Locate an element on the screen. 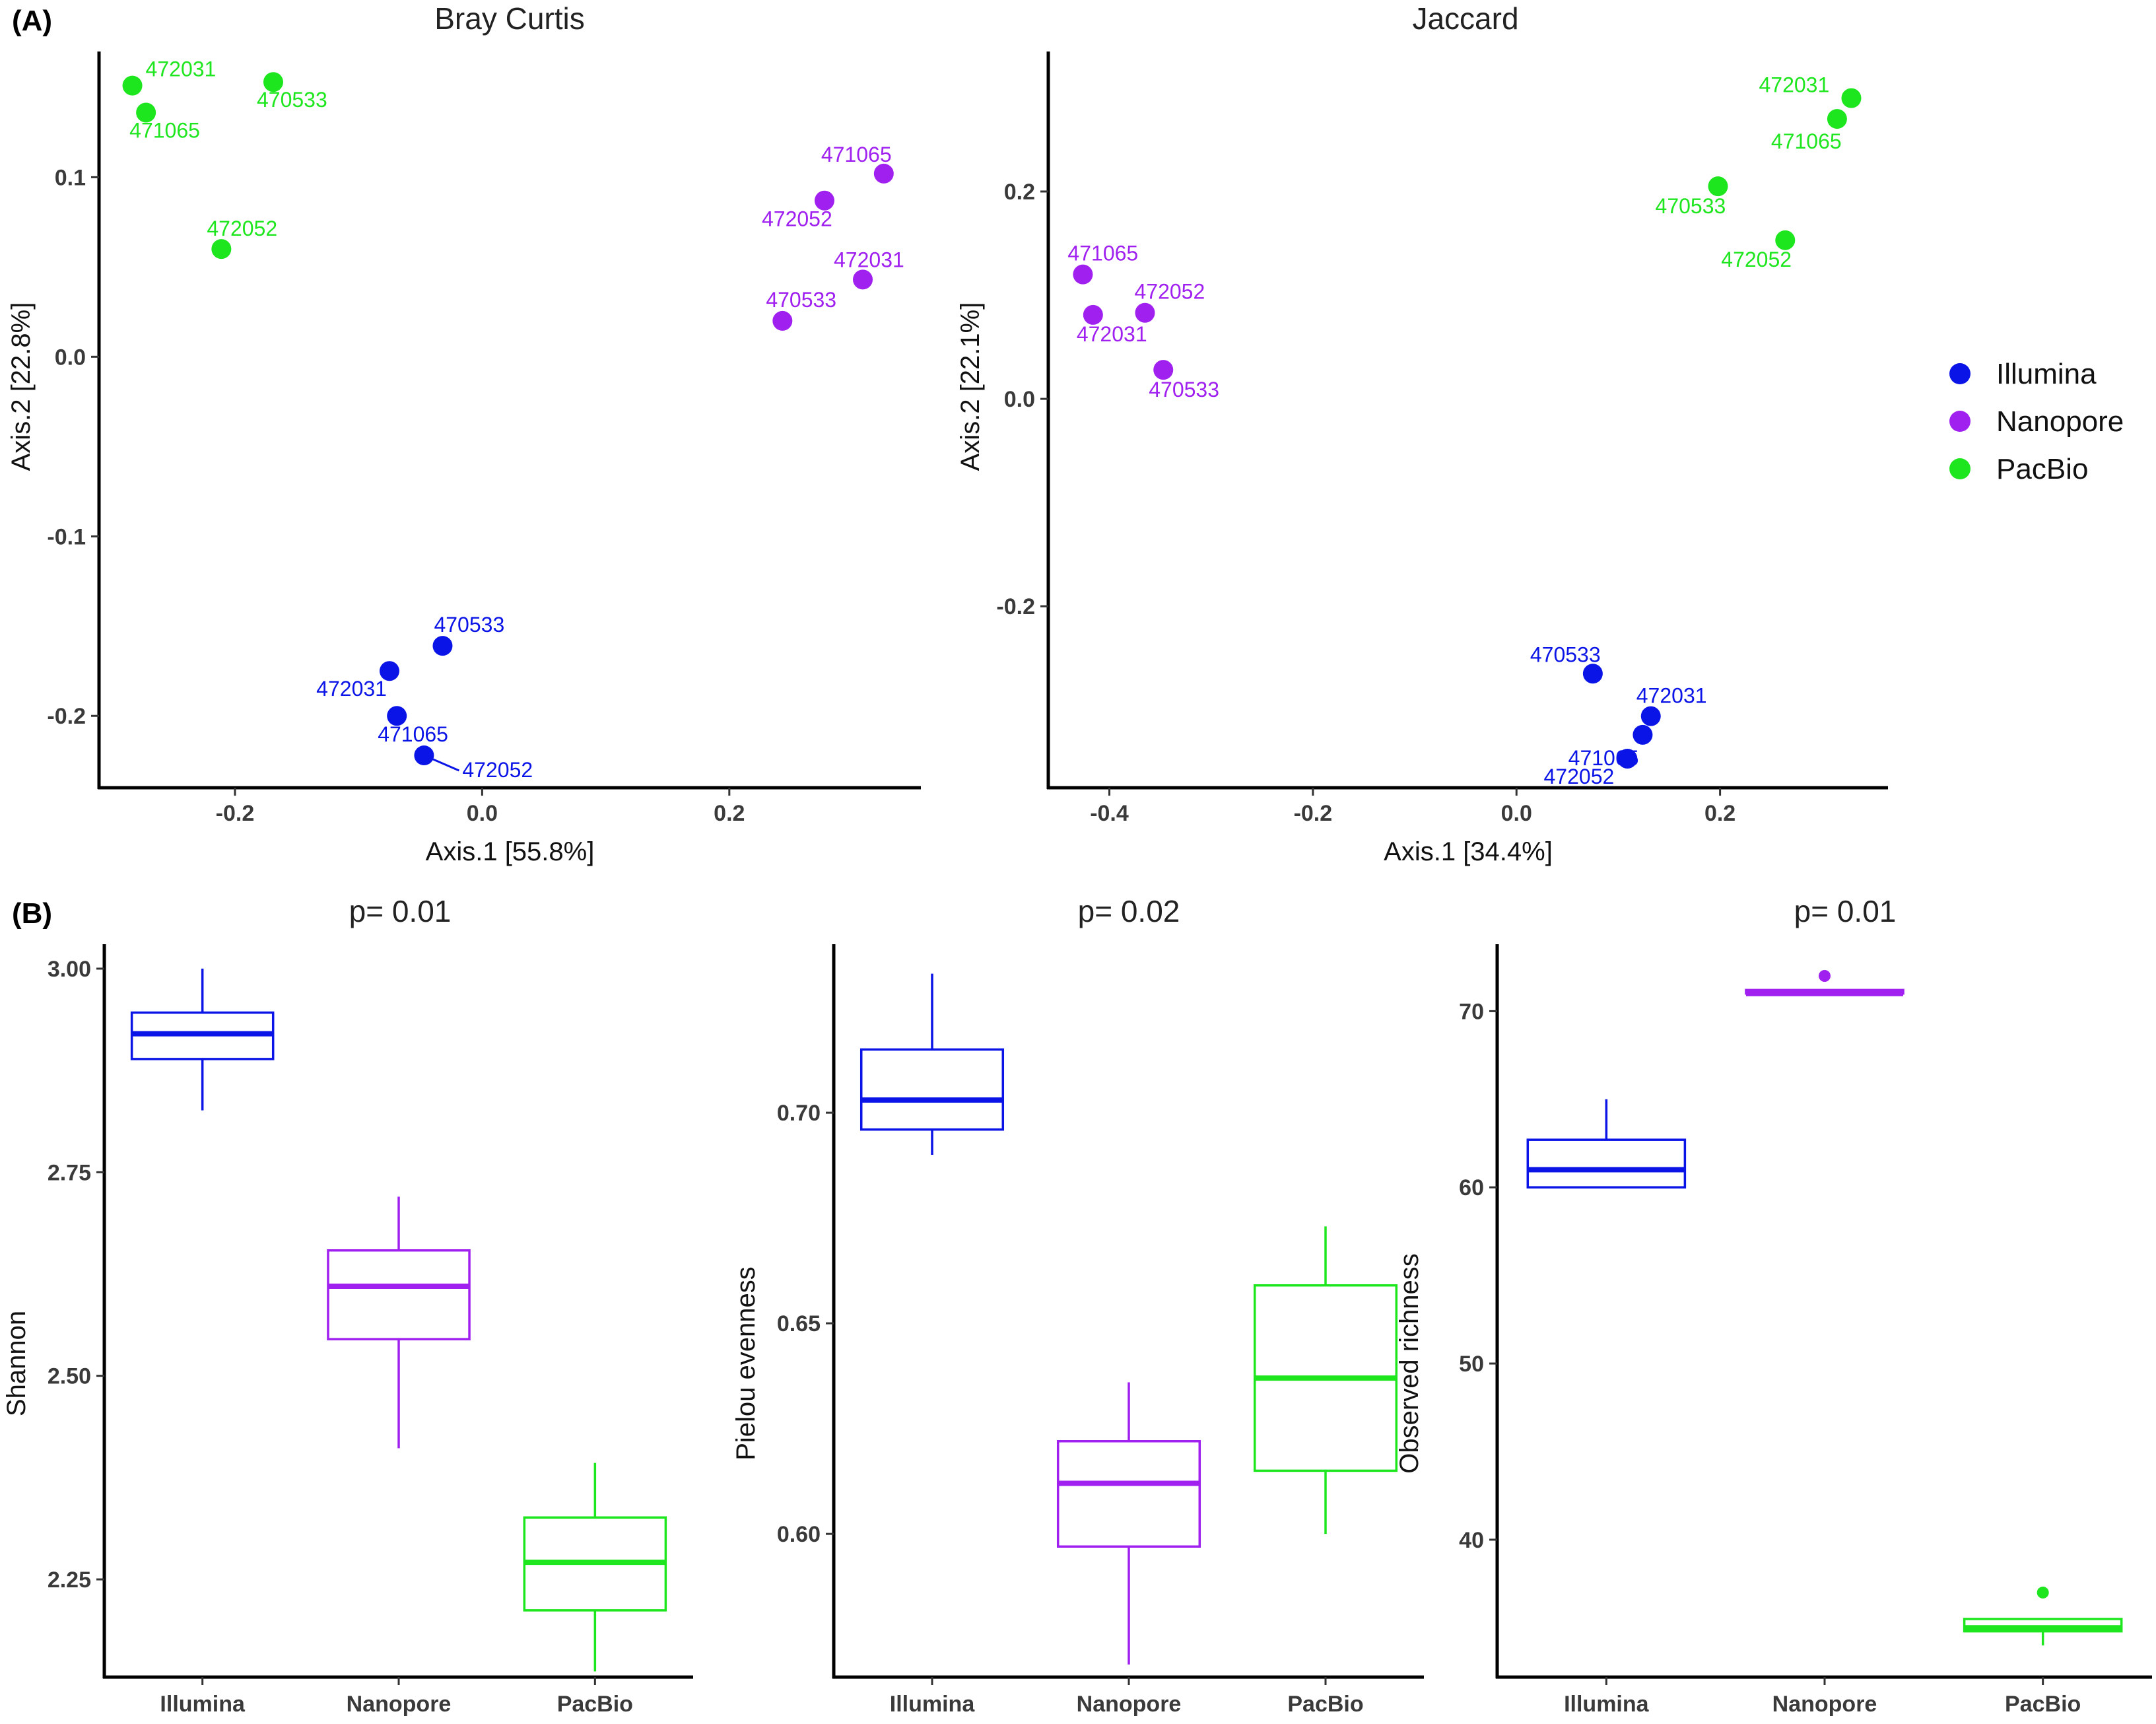  legend-swatch-pacbio is located at coordinates (1960, 468).